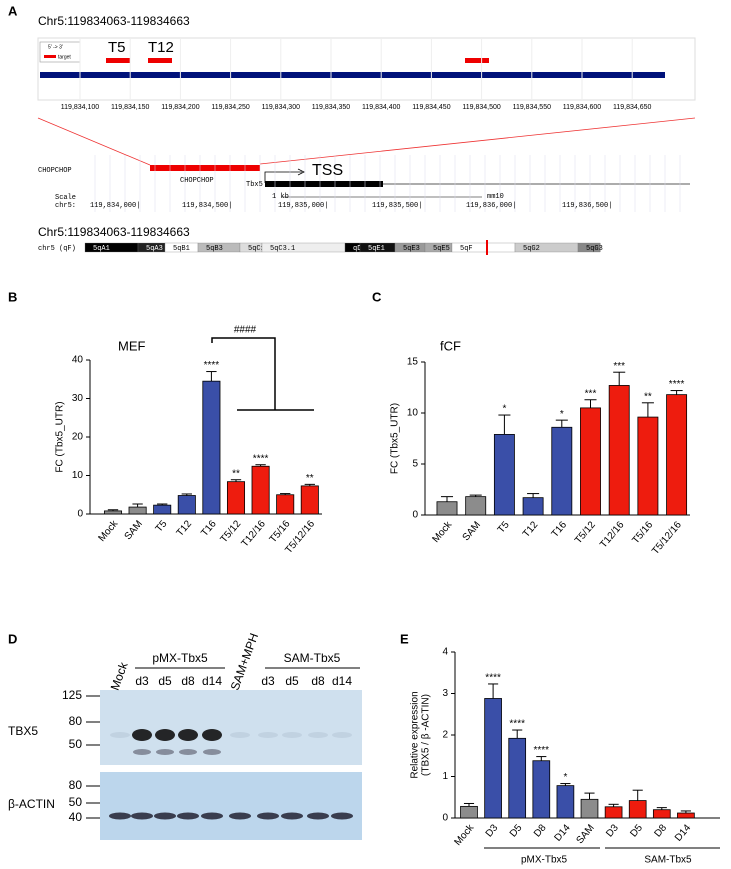 This screenshot has height=869, width=731. I want to click on scale-label: 119,834,100, so click(80, 107).